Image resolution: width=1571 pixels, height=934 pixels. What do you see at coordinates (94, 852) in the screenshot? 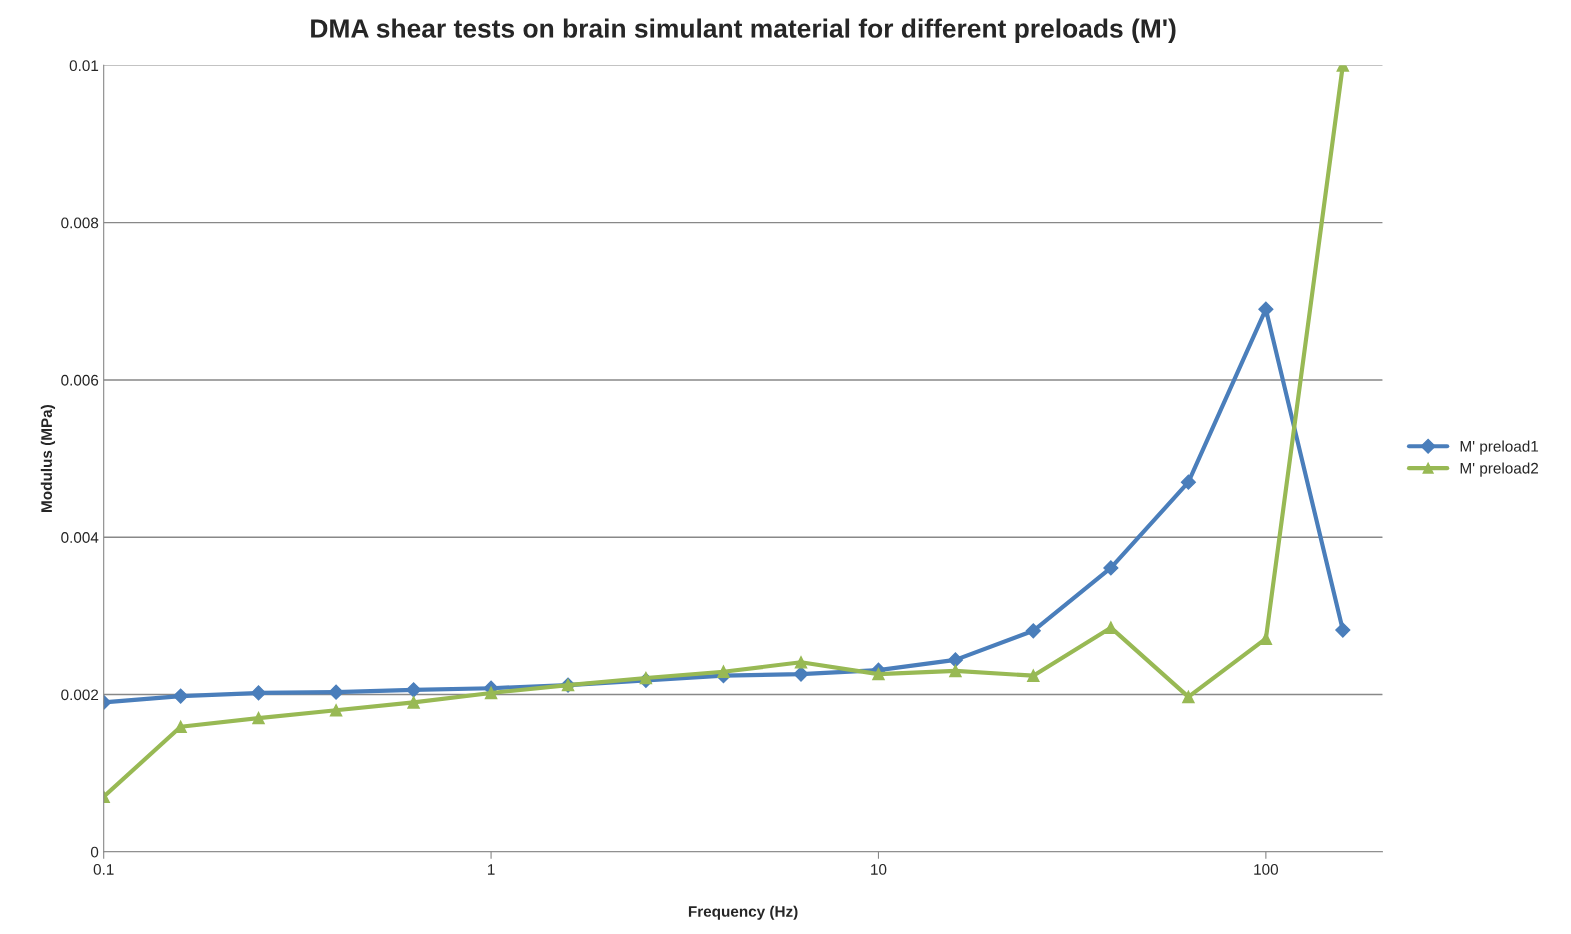
I see `y-tick-label: 0` at bounding box center [94, 852].